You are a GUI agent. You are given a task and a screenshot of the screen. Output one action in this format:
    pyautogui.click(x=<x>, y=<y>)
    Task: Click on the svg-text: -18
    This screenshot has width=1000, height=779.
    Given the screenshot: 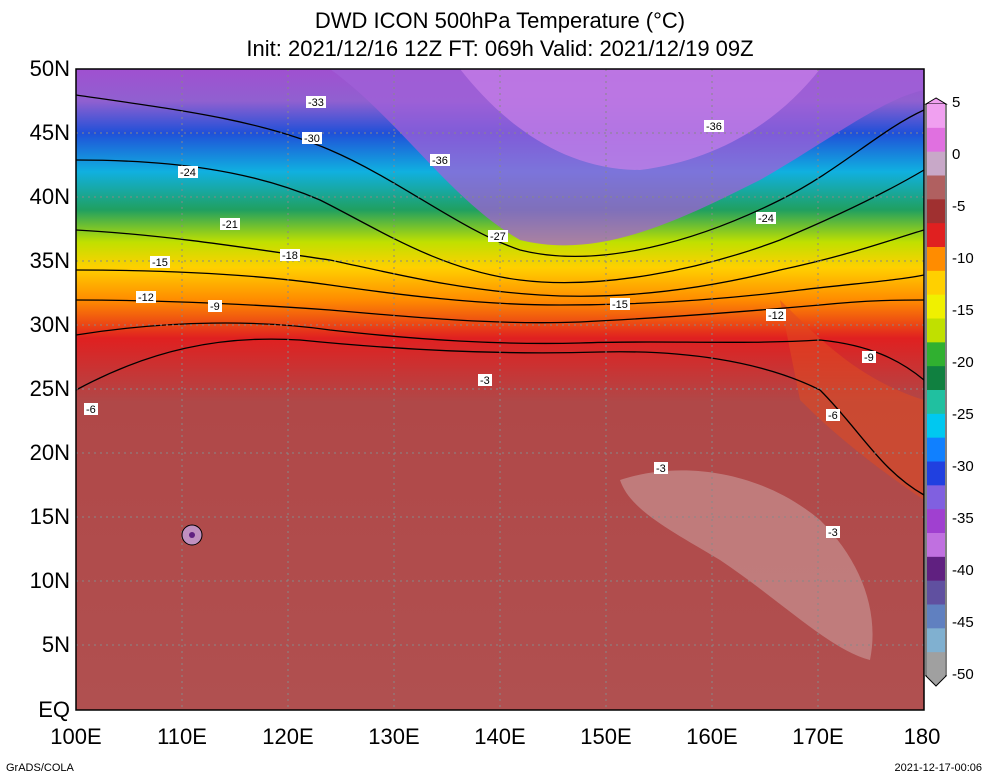 What is the action you would take?
    pyautogui.click(x=290, y=256)
    